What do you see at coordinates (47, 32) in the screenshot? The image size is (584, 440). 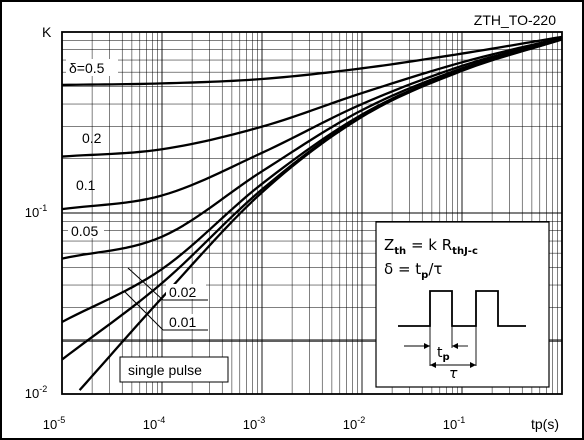 I see `y-axis-label: K` at bounding box center [47, 32].